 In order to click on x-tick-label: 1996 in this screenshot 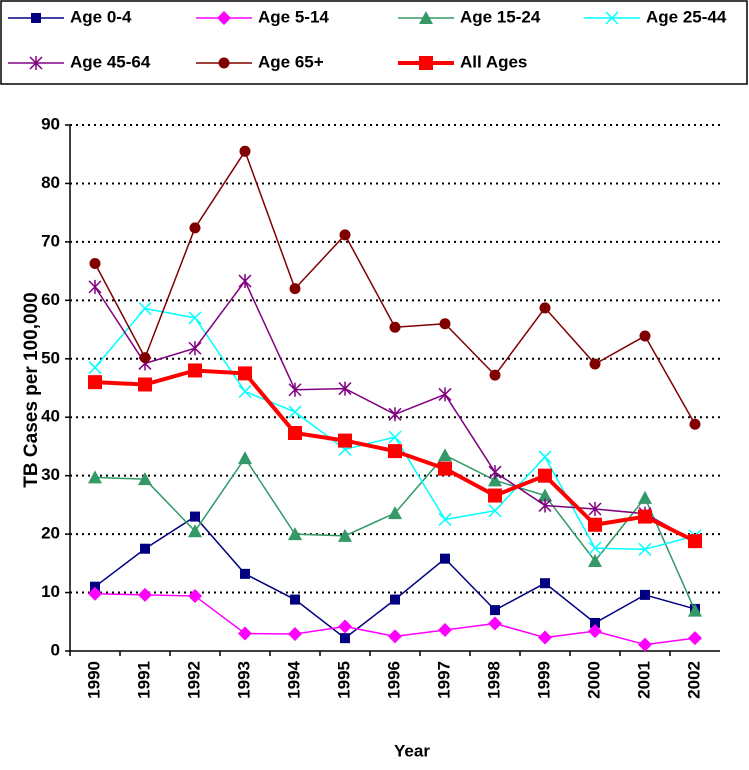, I will do `click(393, 680)`.